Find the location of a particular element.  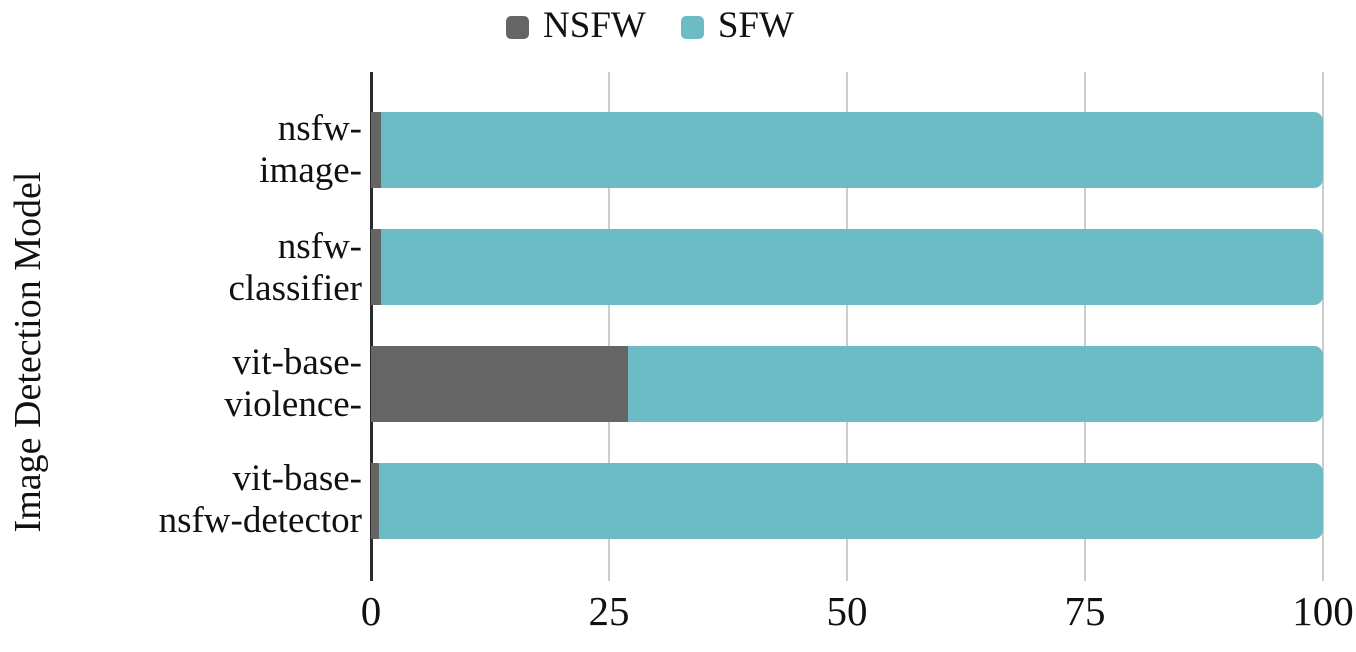

category-label: vit-base-violence- is located at coordinates (192, 384).